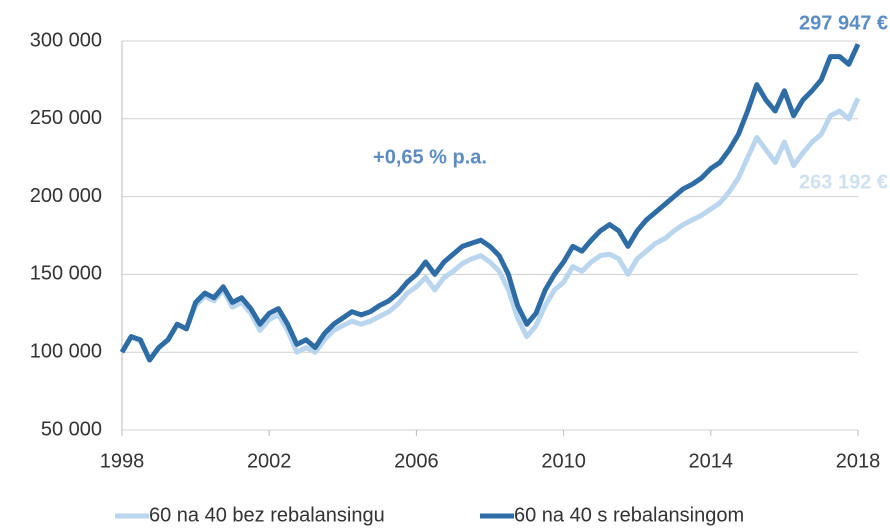  I want to click on y-tick-label: 50 000, so click(71, 429).